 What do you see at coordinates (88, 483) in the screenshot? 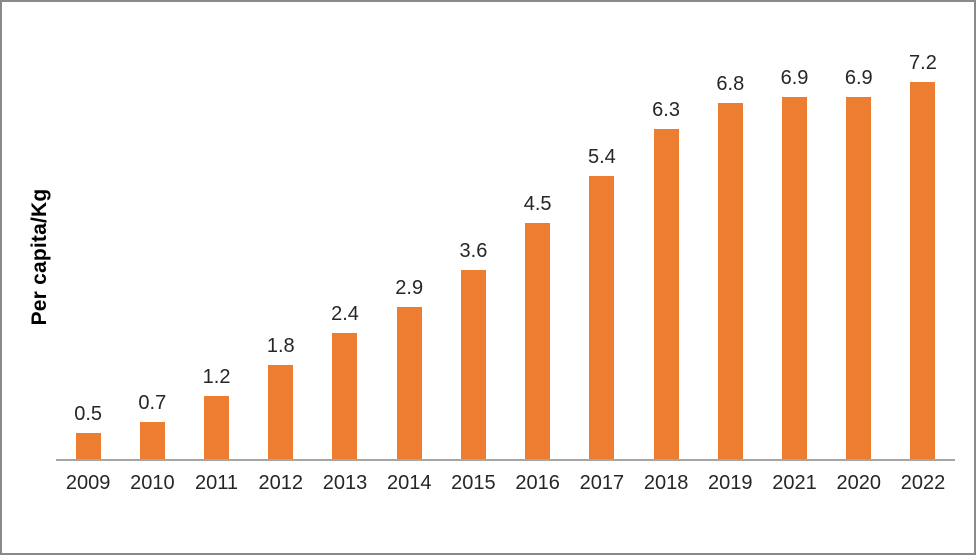
I see `x-tick-label: 2009` at bounding box center [88, 483].